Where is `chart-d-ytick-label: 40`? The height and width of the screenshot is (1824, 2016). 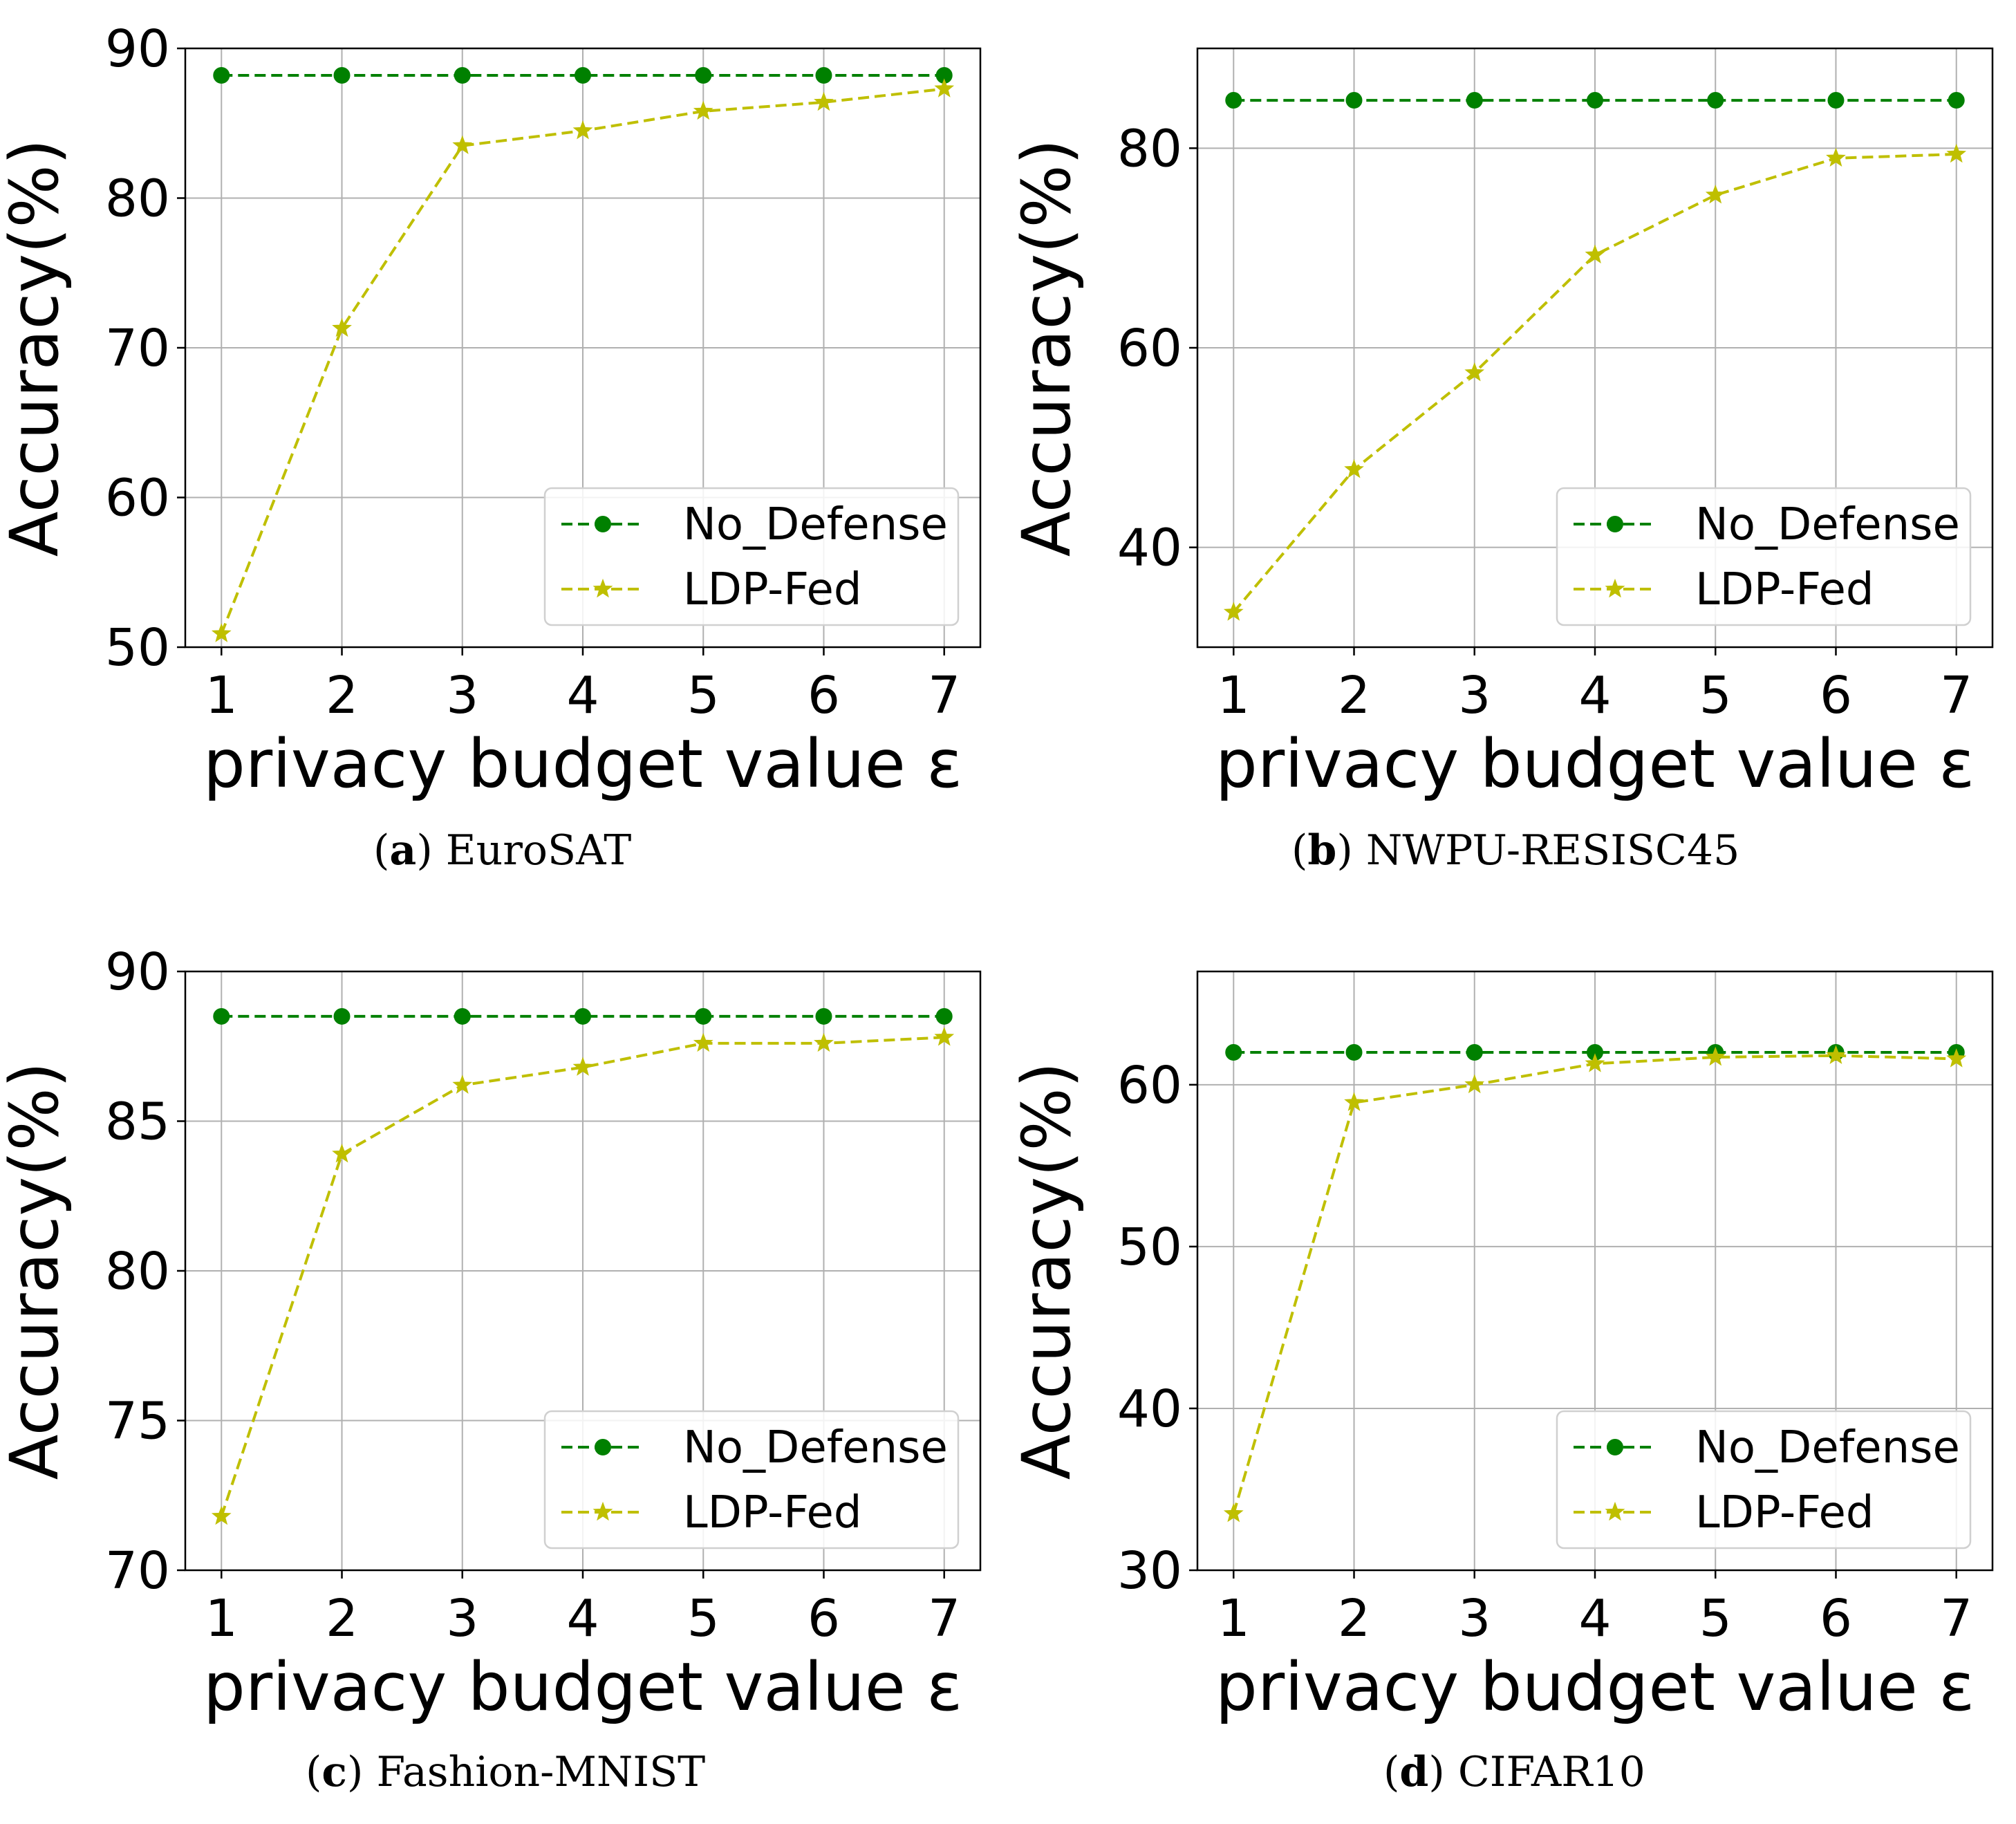
chart-d-ytick-label: 40 is located at coordinates (1149, 1409).